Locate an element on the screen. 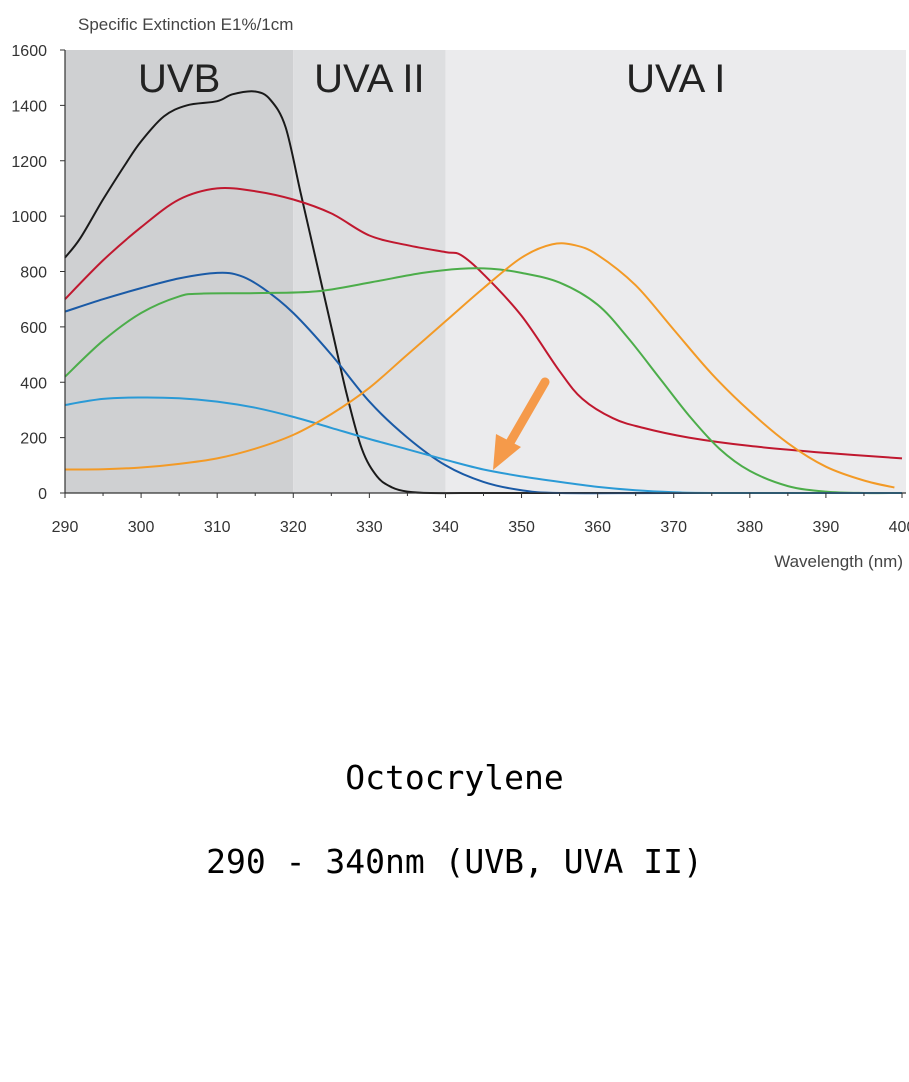  x-tick-label: 340 is located at coordinates (445, 527).